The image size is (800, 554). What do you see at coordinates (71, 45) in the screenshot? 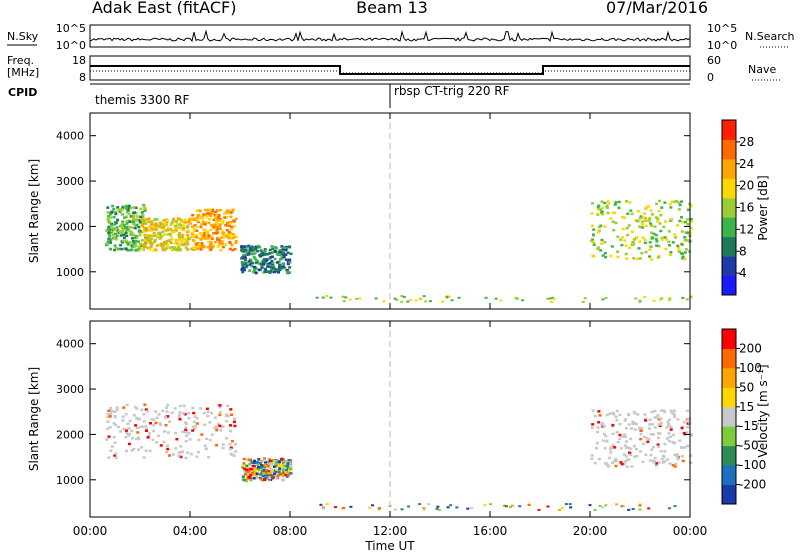
I see `nsky-tick-bottom: 10^0` at bounding box center [71, 45].